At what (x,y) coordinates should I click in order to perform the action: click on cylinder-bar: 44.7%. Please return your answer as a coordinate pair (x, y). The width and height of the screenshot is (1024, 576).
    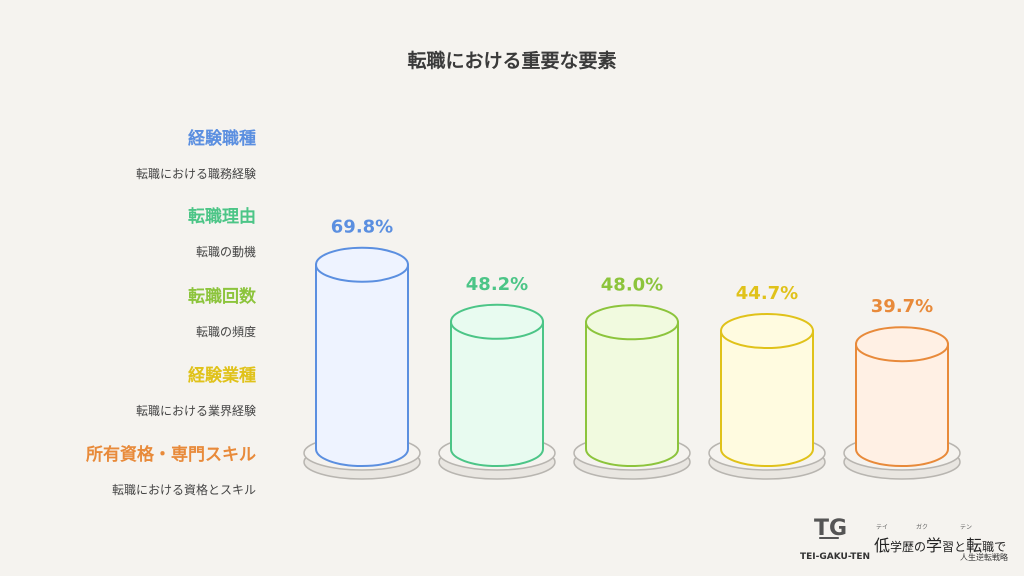
    Looking at the image, I should click on (767, 381).